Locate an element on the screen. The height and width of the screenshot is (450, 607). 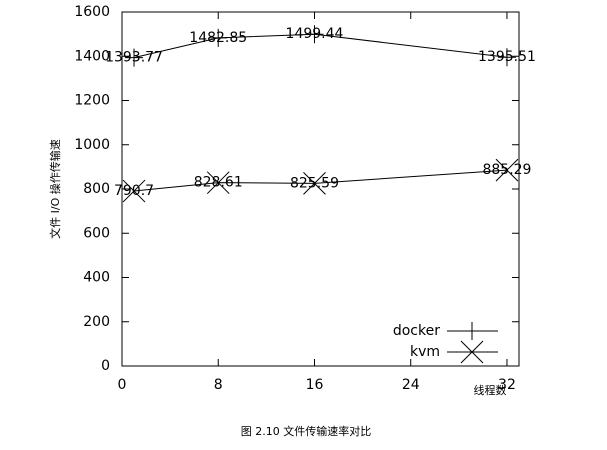
legend-label: docker is located at coordinates (416, 331).